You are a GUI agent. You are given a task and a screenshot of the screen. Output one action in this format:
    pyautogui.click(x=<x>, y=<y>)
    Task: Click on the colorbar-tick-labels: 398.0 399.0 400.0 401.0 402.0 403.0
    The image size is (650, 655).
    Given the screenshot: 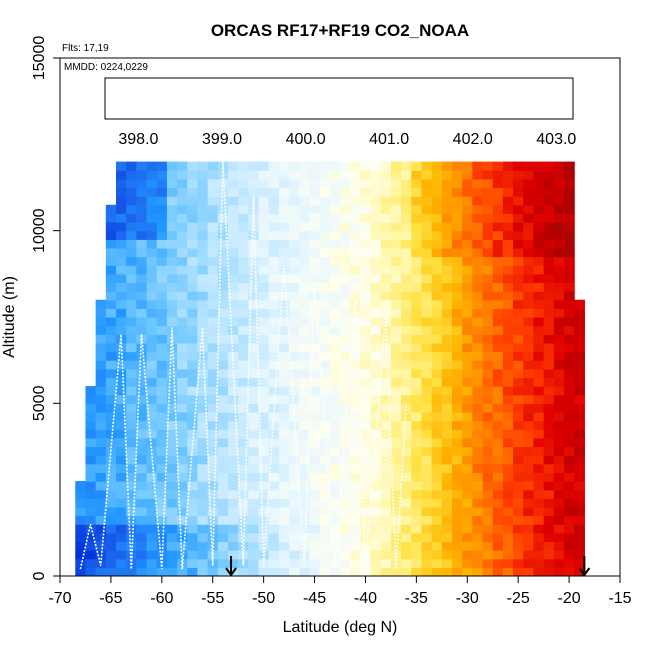 What is the action you would take?
    pyautogui.click(x=347, y=139)
    